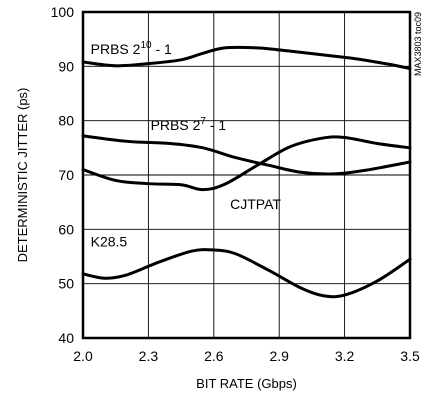 The image size is (429, 400). Describe the element at coordinates (22, 175) in the screenshot. I see `y-axis-title: DETERMINISTIC JITTER (ps)` at that location.